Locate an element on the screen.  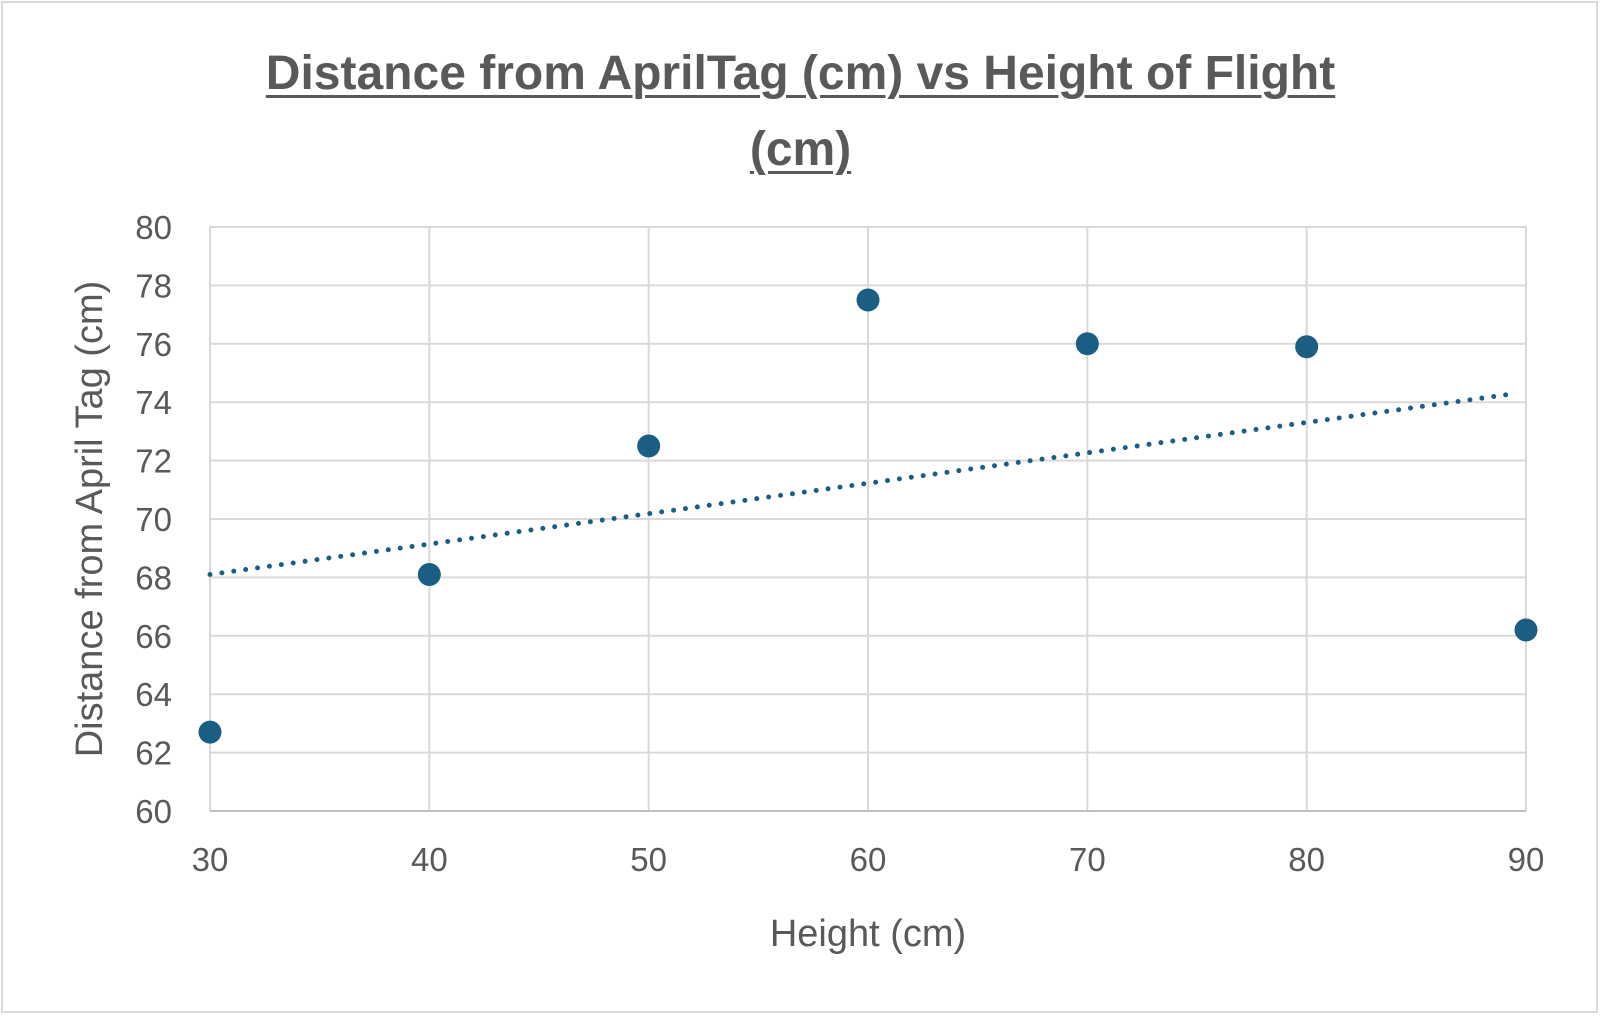
x-axis-title: Height (cm) is located at coordinates (868, 934).